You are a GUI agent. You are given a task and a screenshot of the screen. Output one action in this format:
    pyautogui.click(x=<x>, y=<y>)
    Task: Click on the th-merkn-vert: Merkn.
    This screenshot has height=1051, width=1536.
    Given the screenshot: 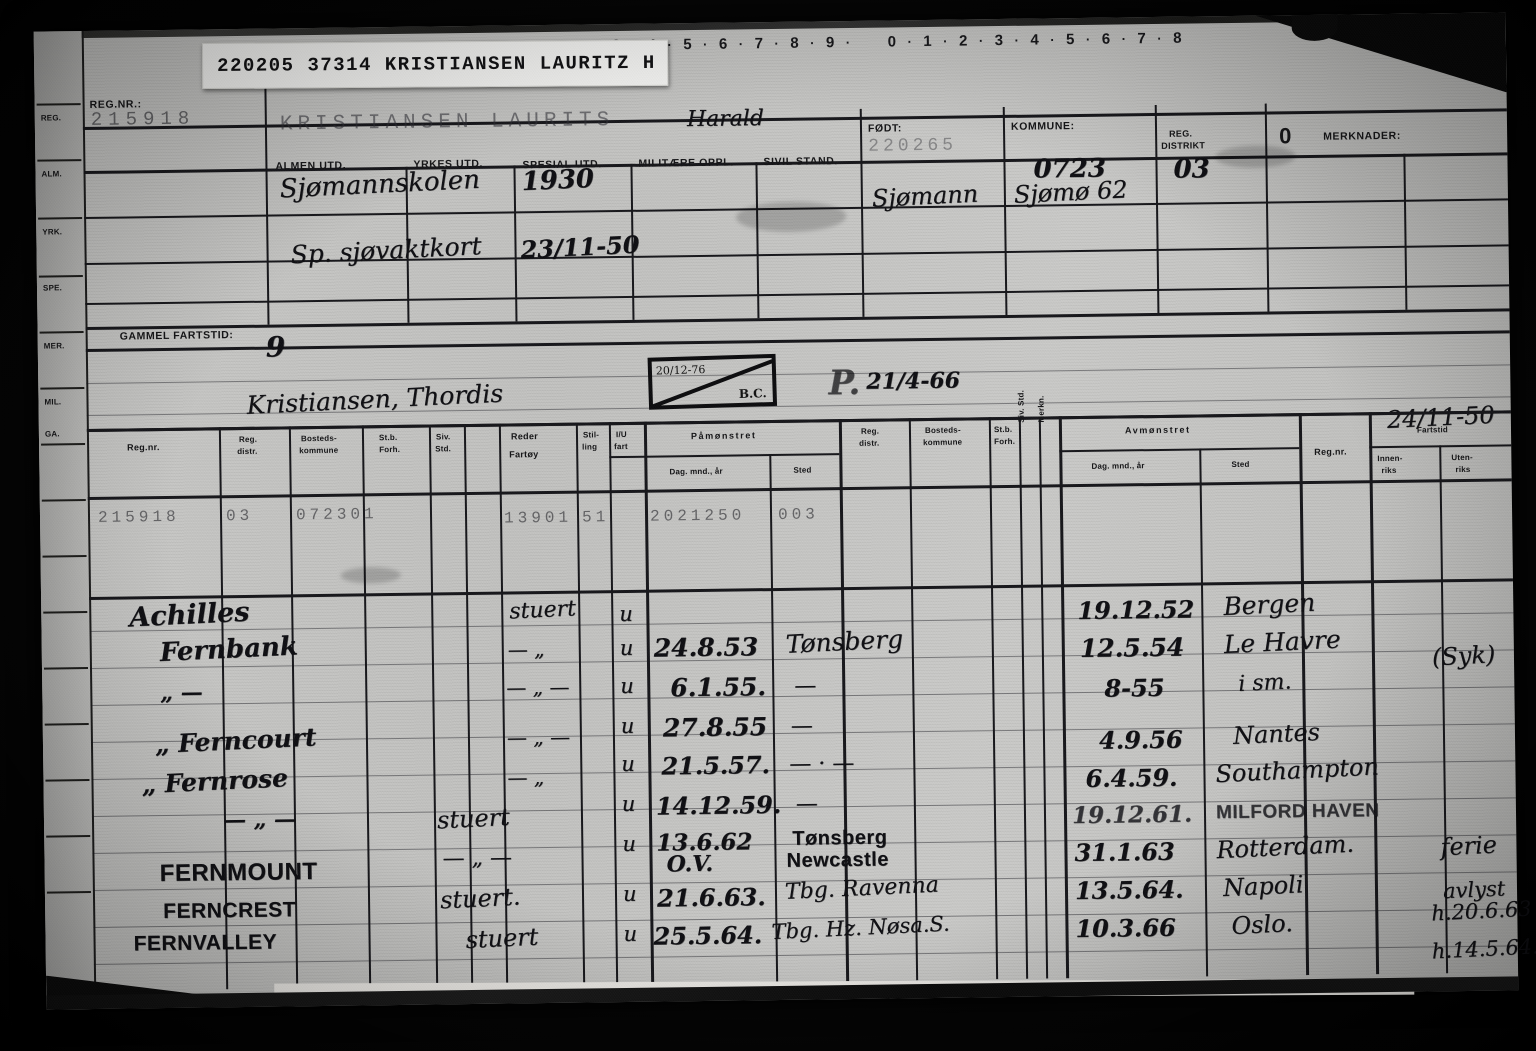 What is the action you would take?
    pyautogui.click(x=1041, y=409)
    